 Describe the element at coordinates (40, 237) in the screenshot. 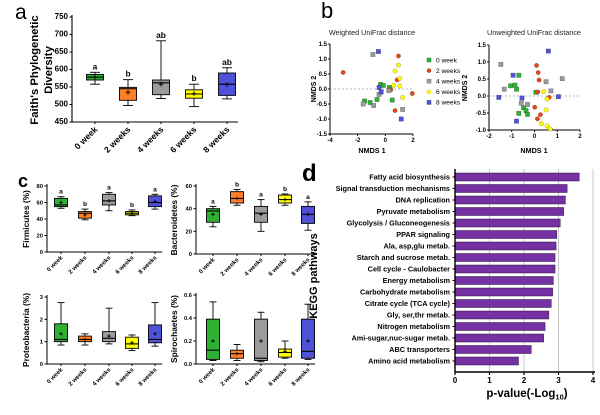

I see `y-tick-label: 20` at that location.